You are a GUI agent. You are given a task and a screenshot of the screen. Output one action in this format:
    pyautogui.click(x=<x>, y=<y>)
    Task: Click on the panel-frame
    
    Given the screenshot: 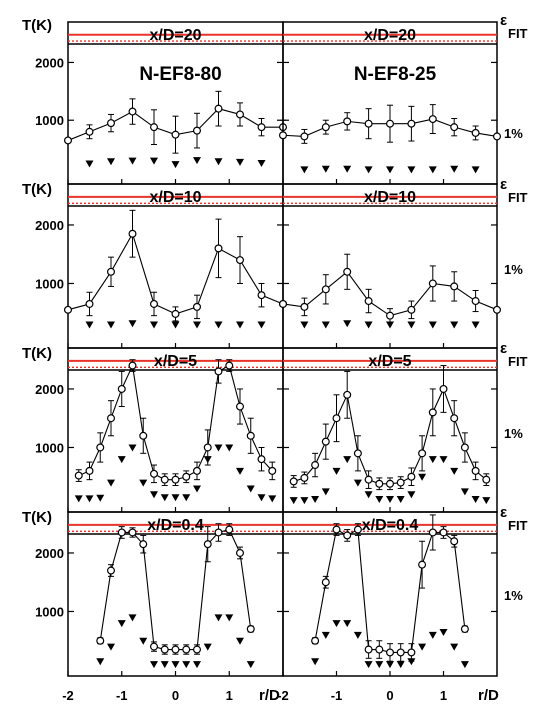 What is the action you would take?
    pyautogui.click(x=175, y=103)
    